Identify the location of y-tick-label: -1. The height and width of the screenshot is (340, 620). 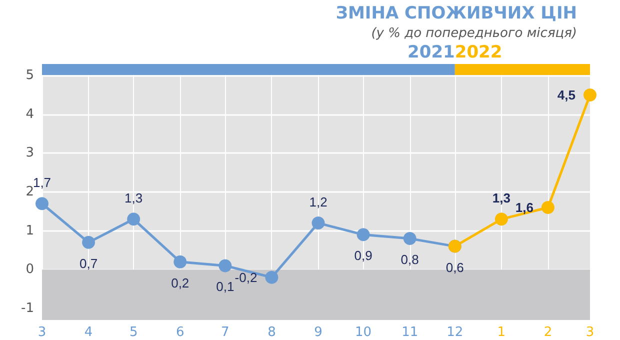
(27, 308).